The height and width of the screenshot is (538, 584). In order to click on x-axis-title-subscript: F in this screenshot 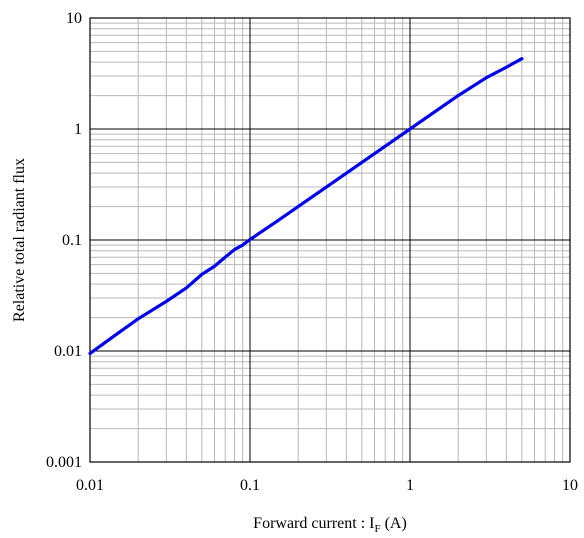, I will do `click(377, 529)`.